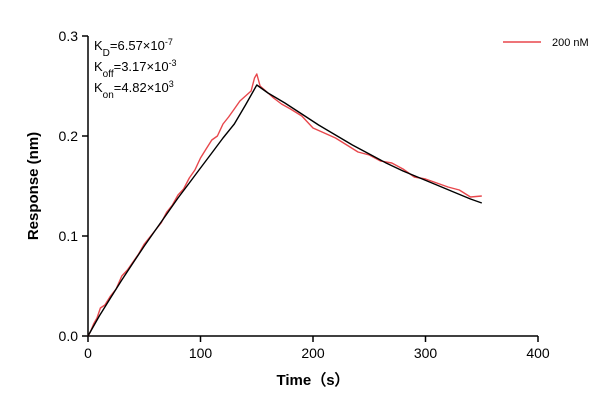 Image resolution: width=616 pixels, height=412 pixels. I want to click on y-tick-label: 0.0, so click(69, 336).